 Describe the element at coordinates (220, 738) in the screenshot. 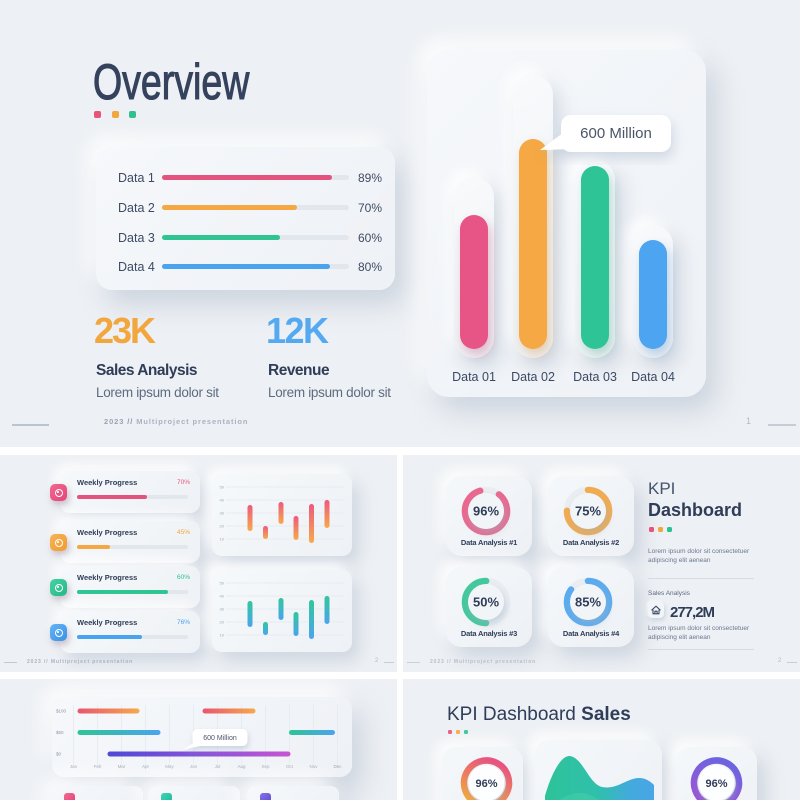

I see `svg-text: 600 Million` at that location.